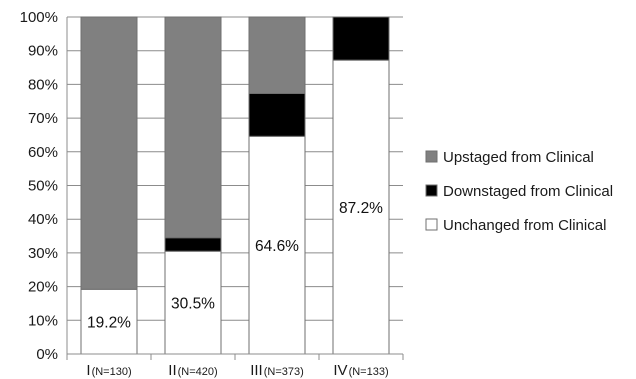 The height and width of the screenshot is (379, 636). What do you see at coordinates (524, 225) in the screenshot?
I see `legend-label: Unchanged from Clinical` at bounding box center [524, 225].